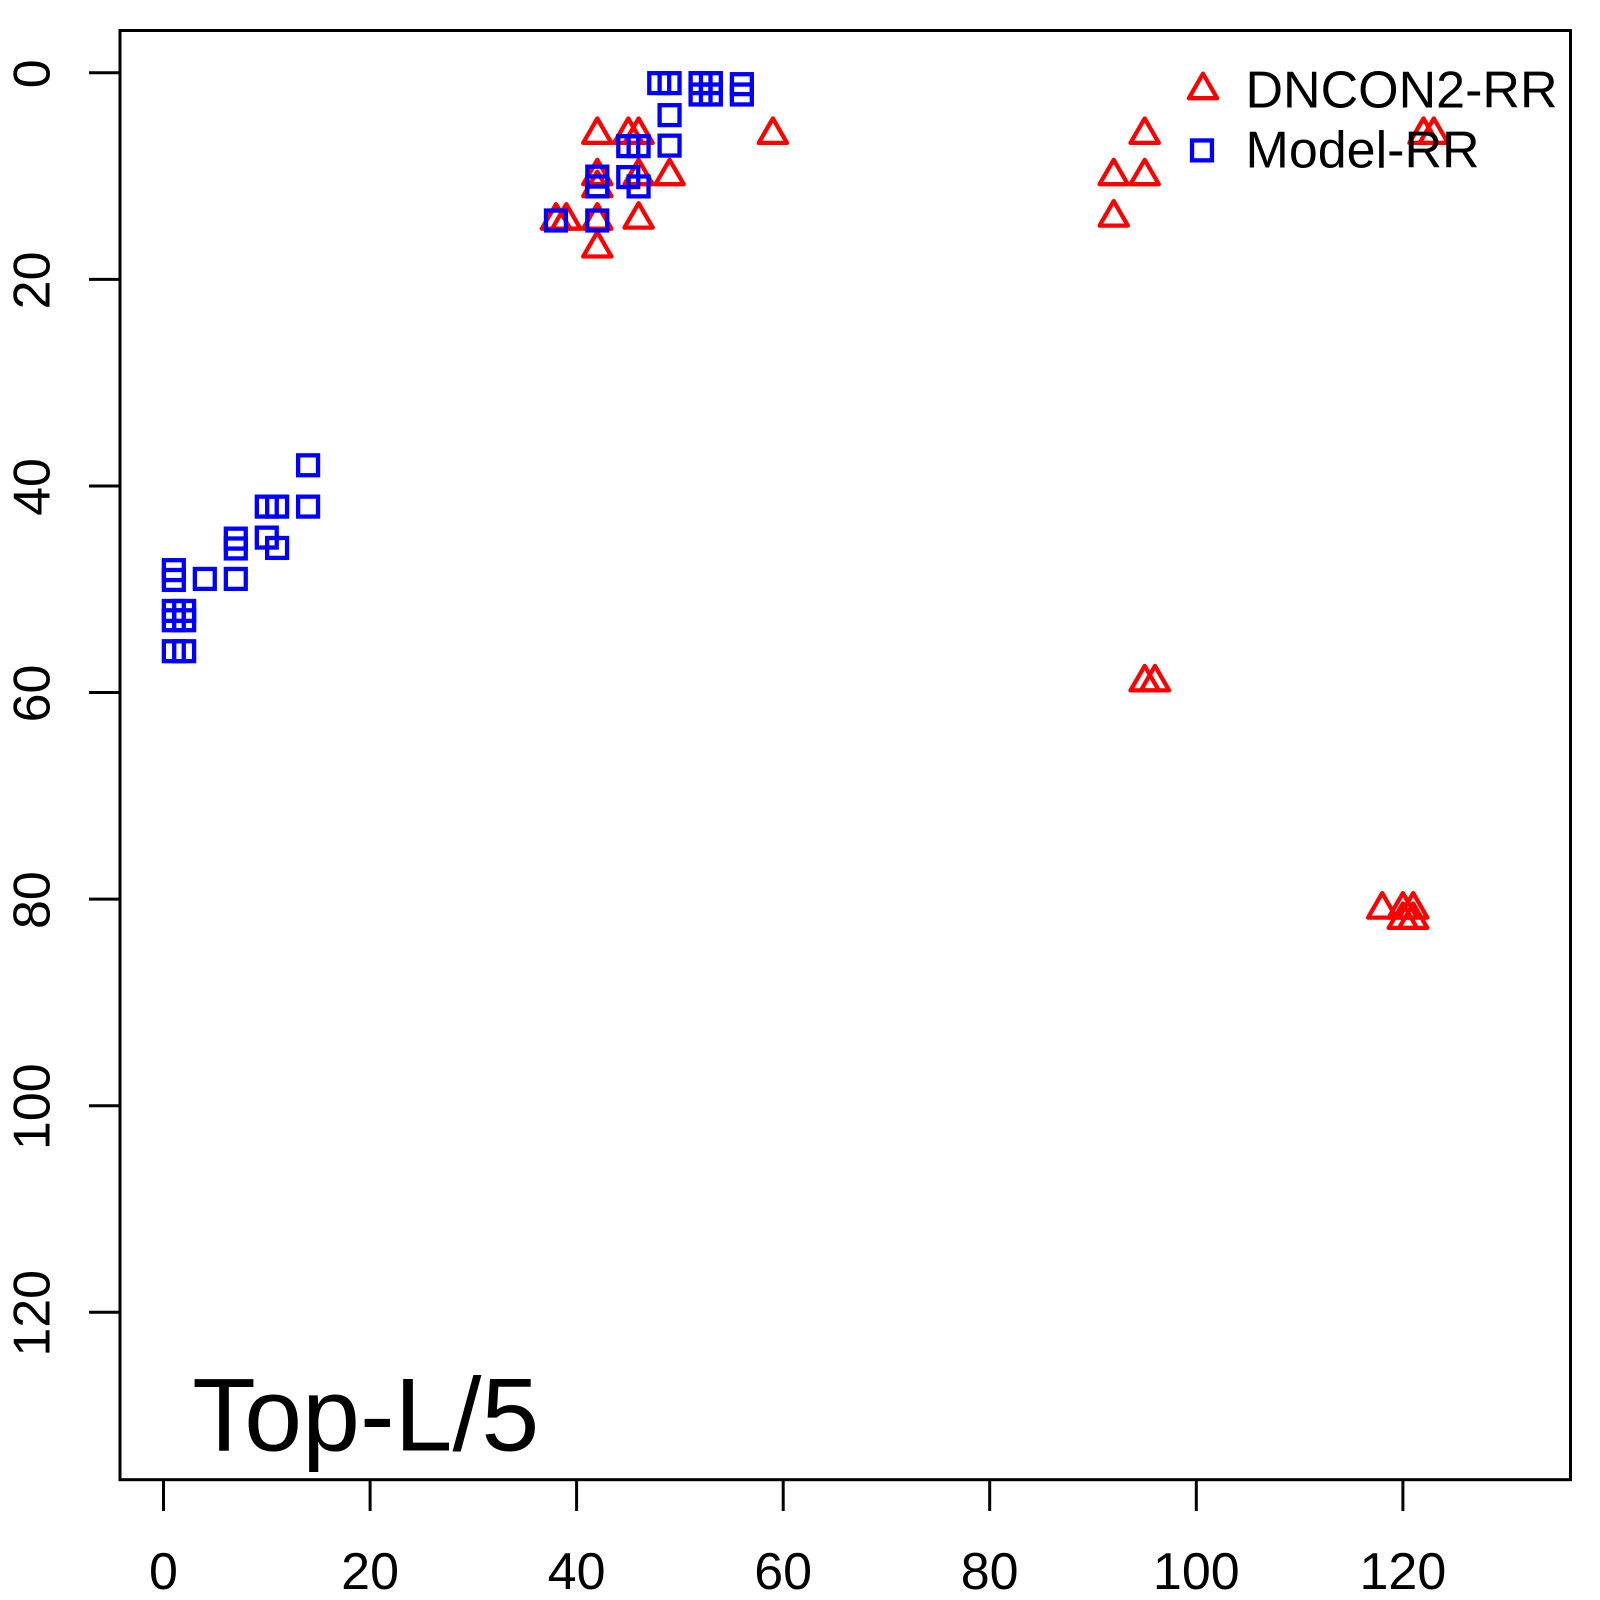 Image resolution: width=1600 pixels, height=1600 pixels. What do you see at coordinates (1363, 151) in the screenshot?
I see `svg-text: Model-RR` at bounding box center [1363, 151].